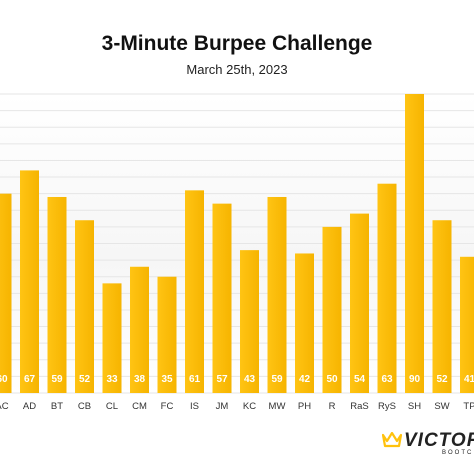 The height and width of the screenshot is (474, 474). I want to click on value-label-RaS: 54, so click(360, 379).